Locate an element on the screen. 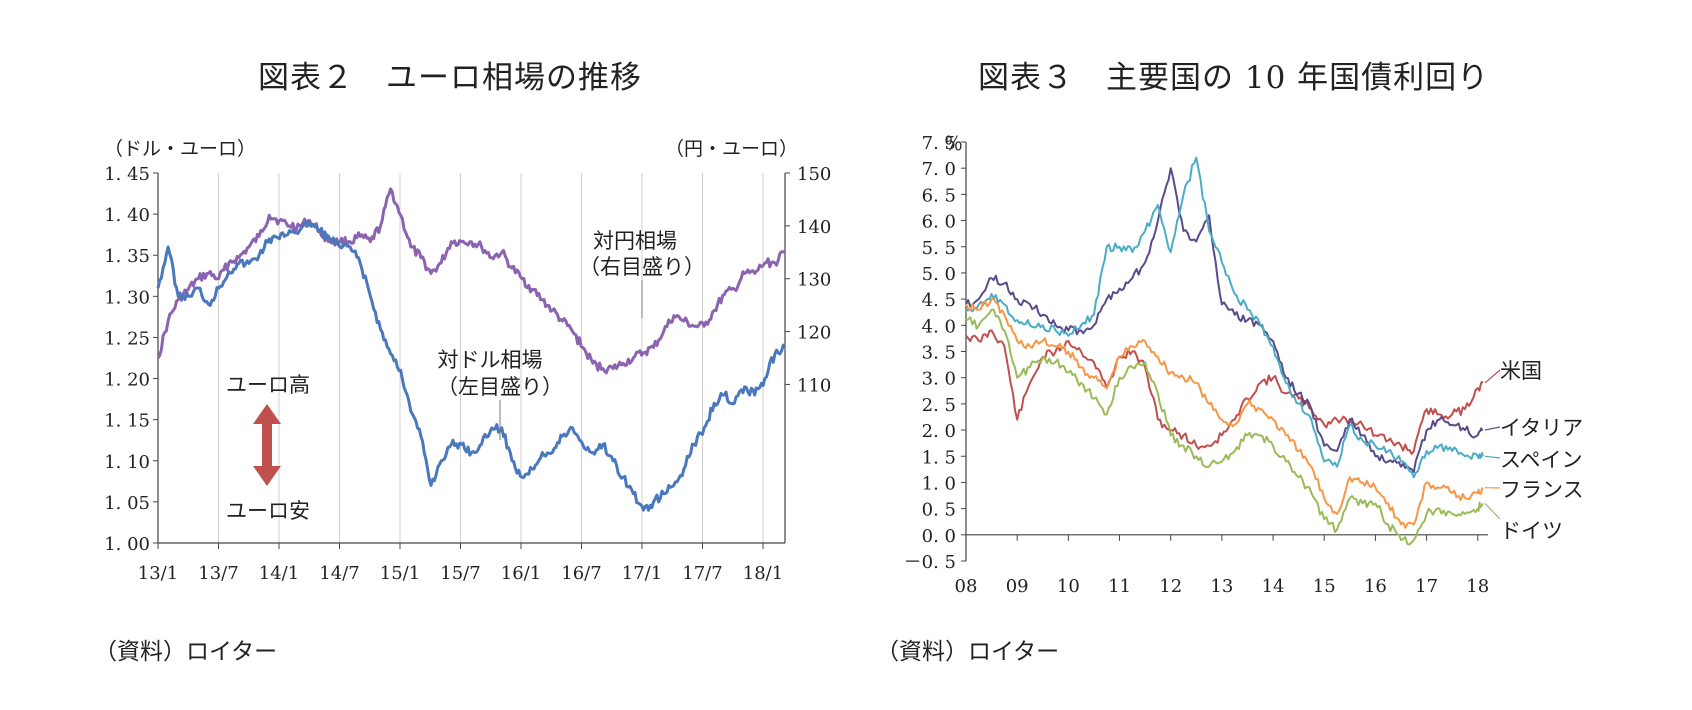  figure3-title: 図表３ 主要国の 10 年国債利回り is located at coordinates (1234, 78).